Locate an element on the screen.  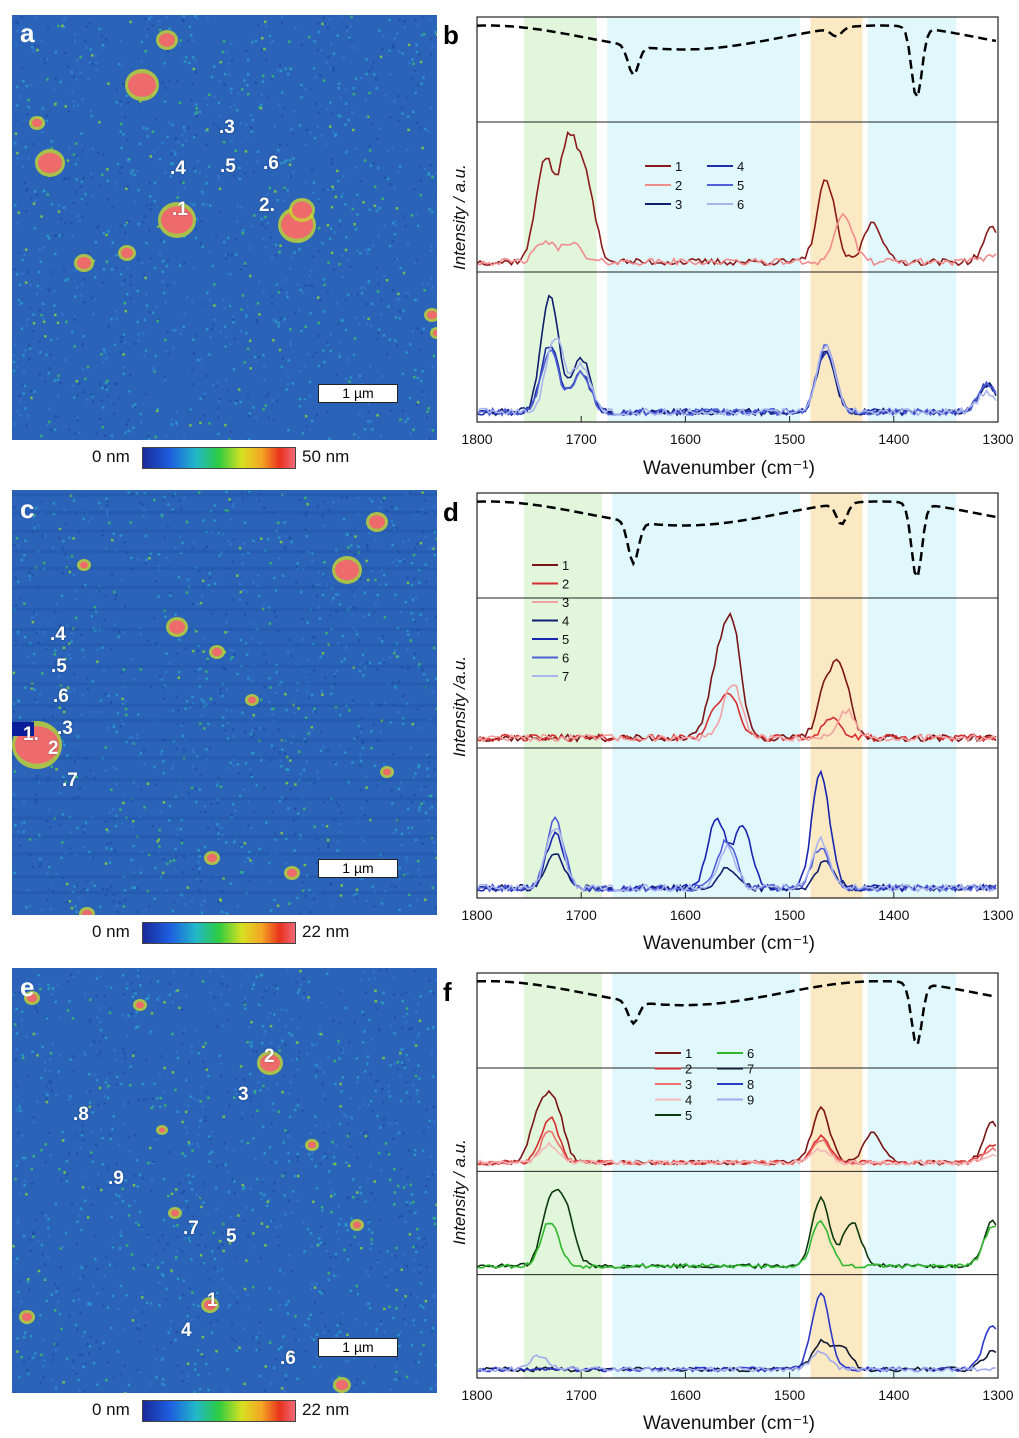
legend-label: 8 is located at coordinates (750, 1084).